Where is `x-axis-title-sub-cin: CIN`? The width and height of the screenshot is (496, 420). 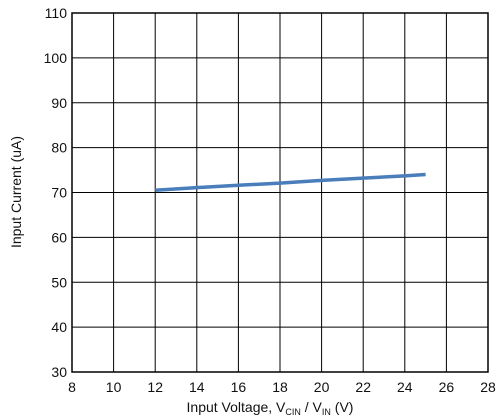
x-axis-title-sub-cin: CIN is located at coordinates (293, 412).